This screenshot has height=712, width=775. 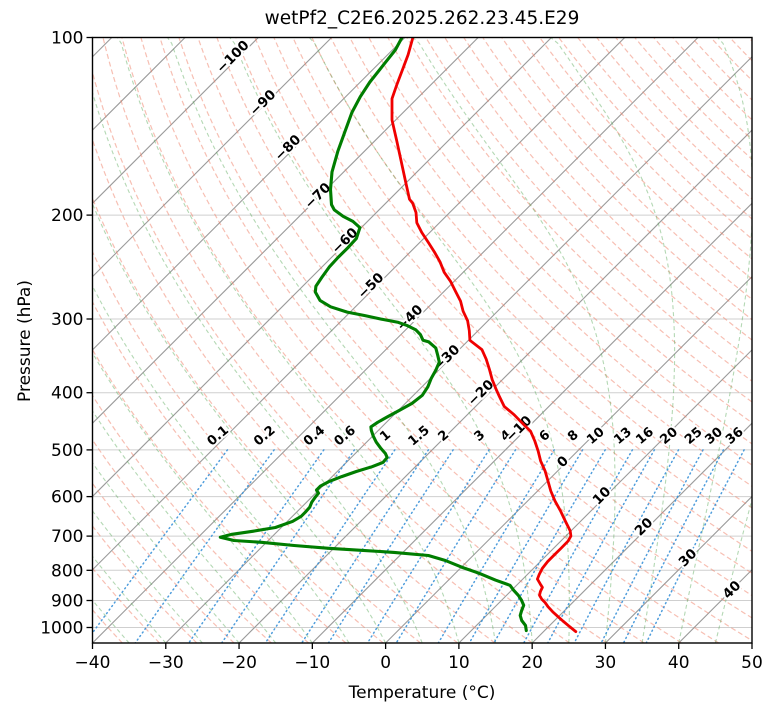 What do you see at coordinates (419, 436) in the screenshot?
I see `mixing-ratio-label: 1.5` at bounding box center [419, 436].